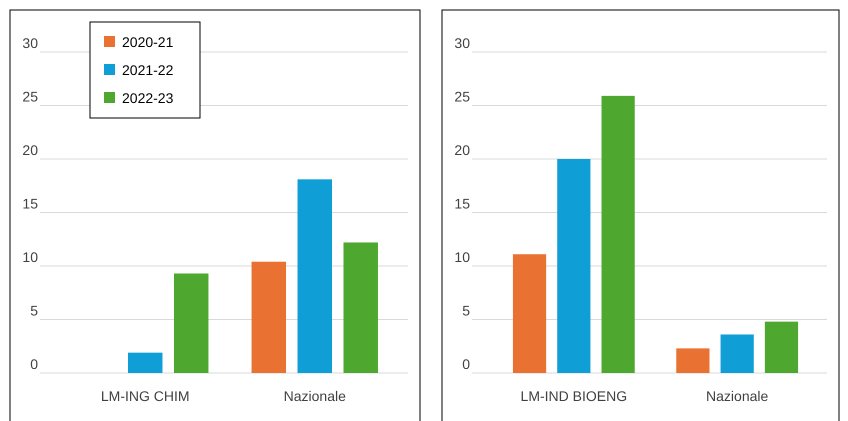 This screenshot has height=421, width=848. What do you see at coordinates (148, 70) in the screenshot?
I see `legend-label: 2021-22` at bounding box center [148, 70].